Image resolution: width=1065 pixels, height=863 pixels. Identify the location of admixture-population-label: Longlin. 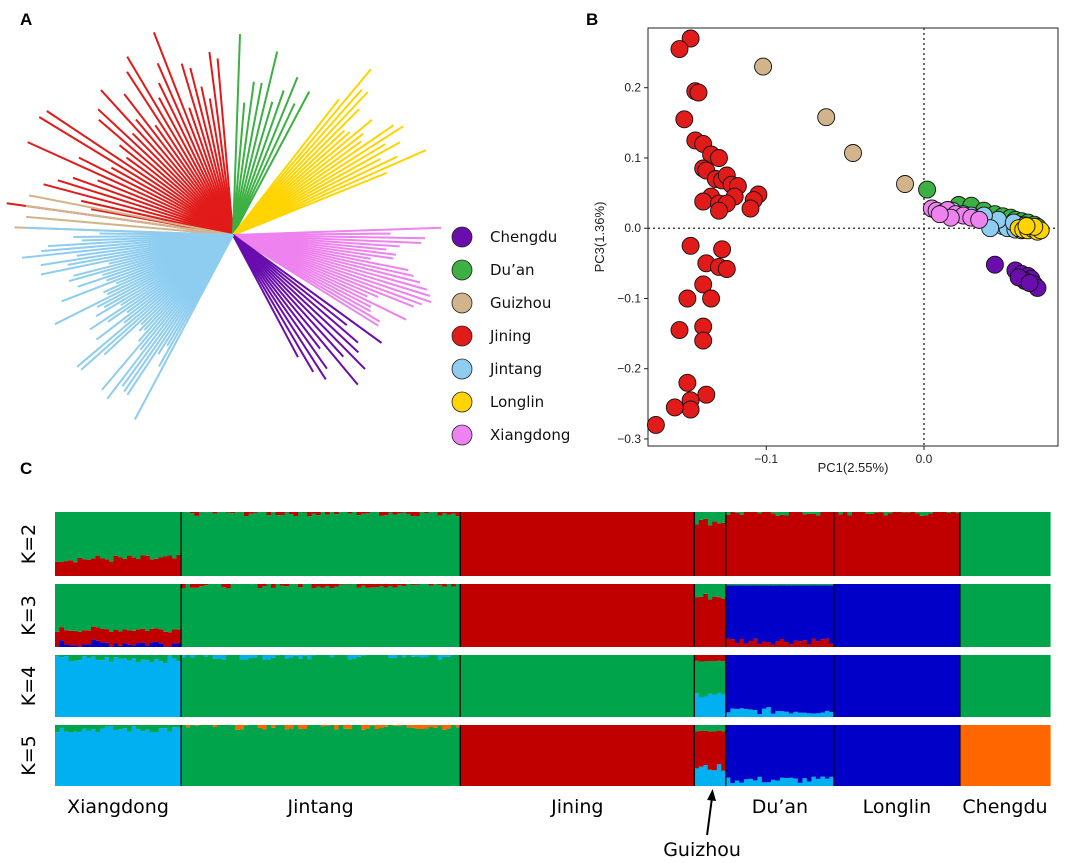
(897, 807).